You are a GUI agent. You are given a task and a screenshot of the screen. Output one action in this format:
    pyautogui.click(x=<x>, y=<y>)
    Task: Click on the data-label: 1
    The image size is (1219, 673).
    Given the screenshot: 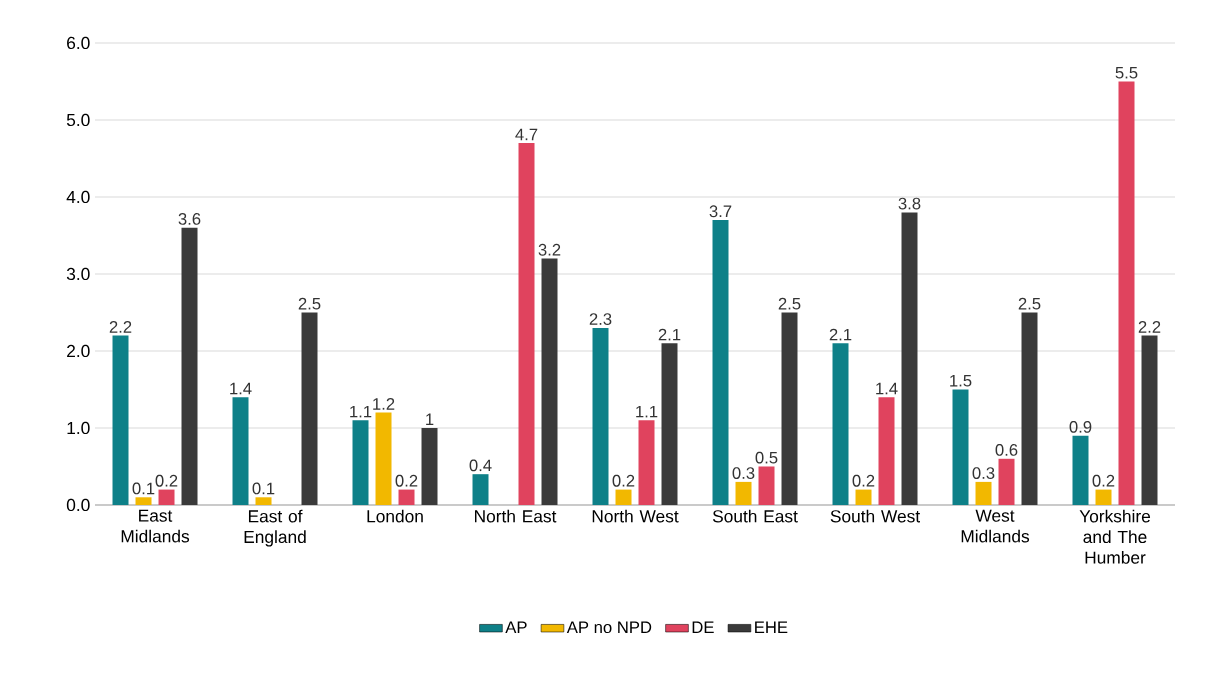 What is the action you would take?
    pyautogui.click(x=430, y=419)
    